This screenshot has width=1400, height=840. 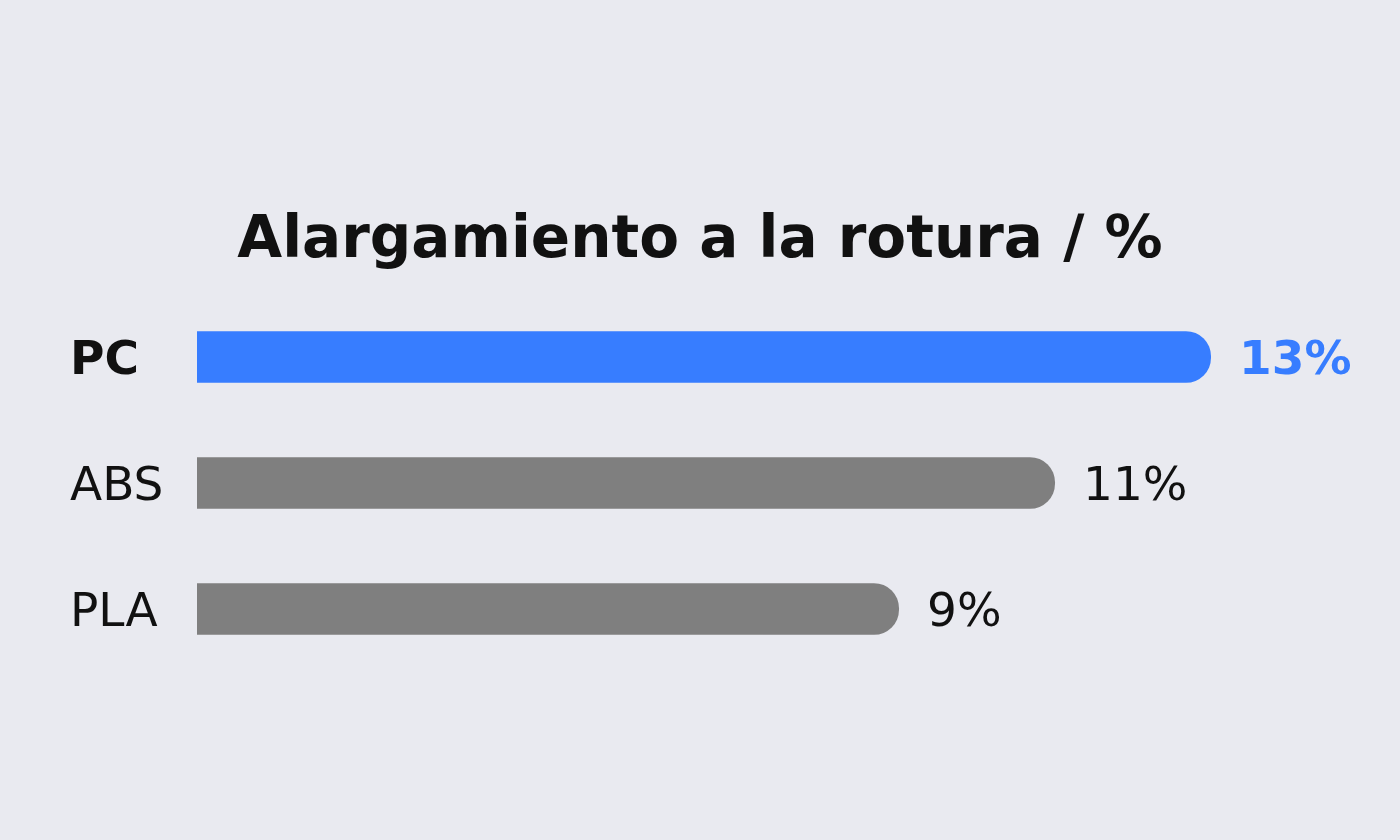 I want to click on y-tick-label: PC, so click(x=104, y=357).